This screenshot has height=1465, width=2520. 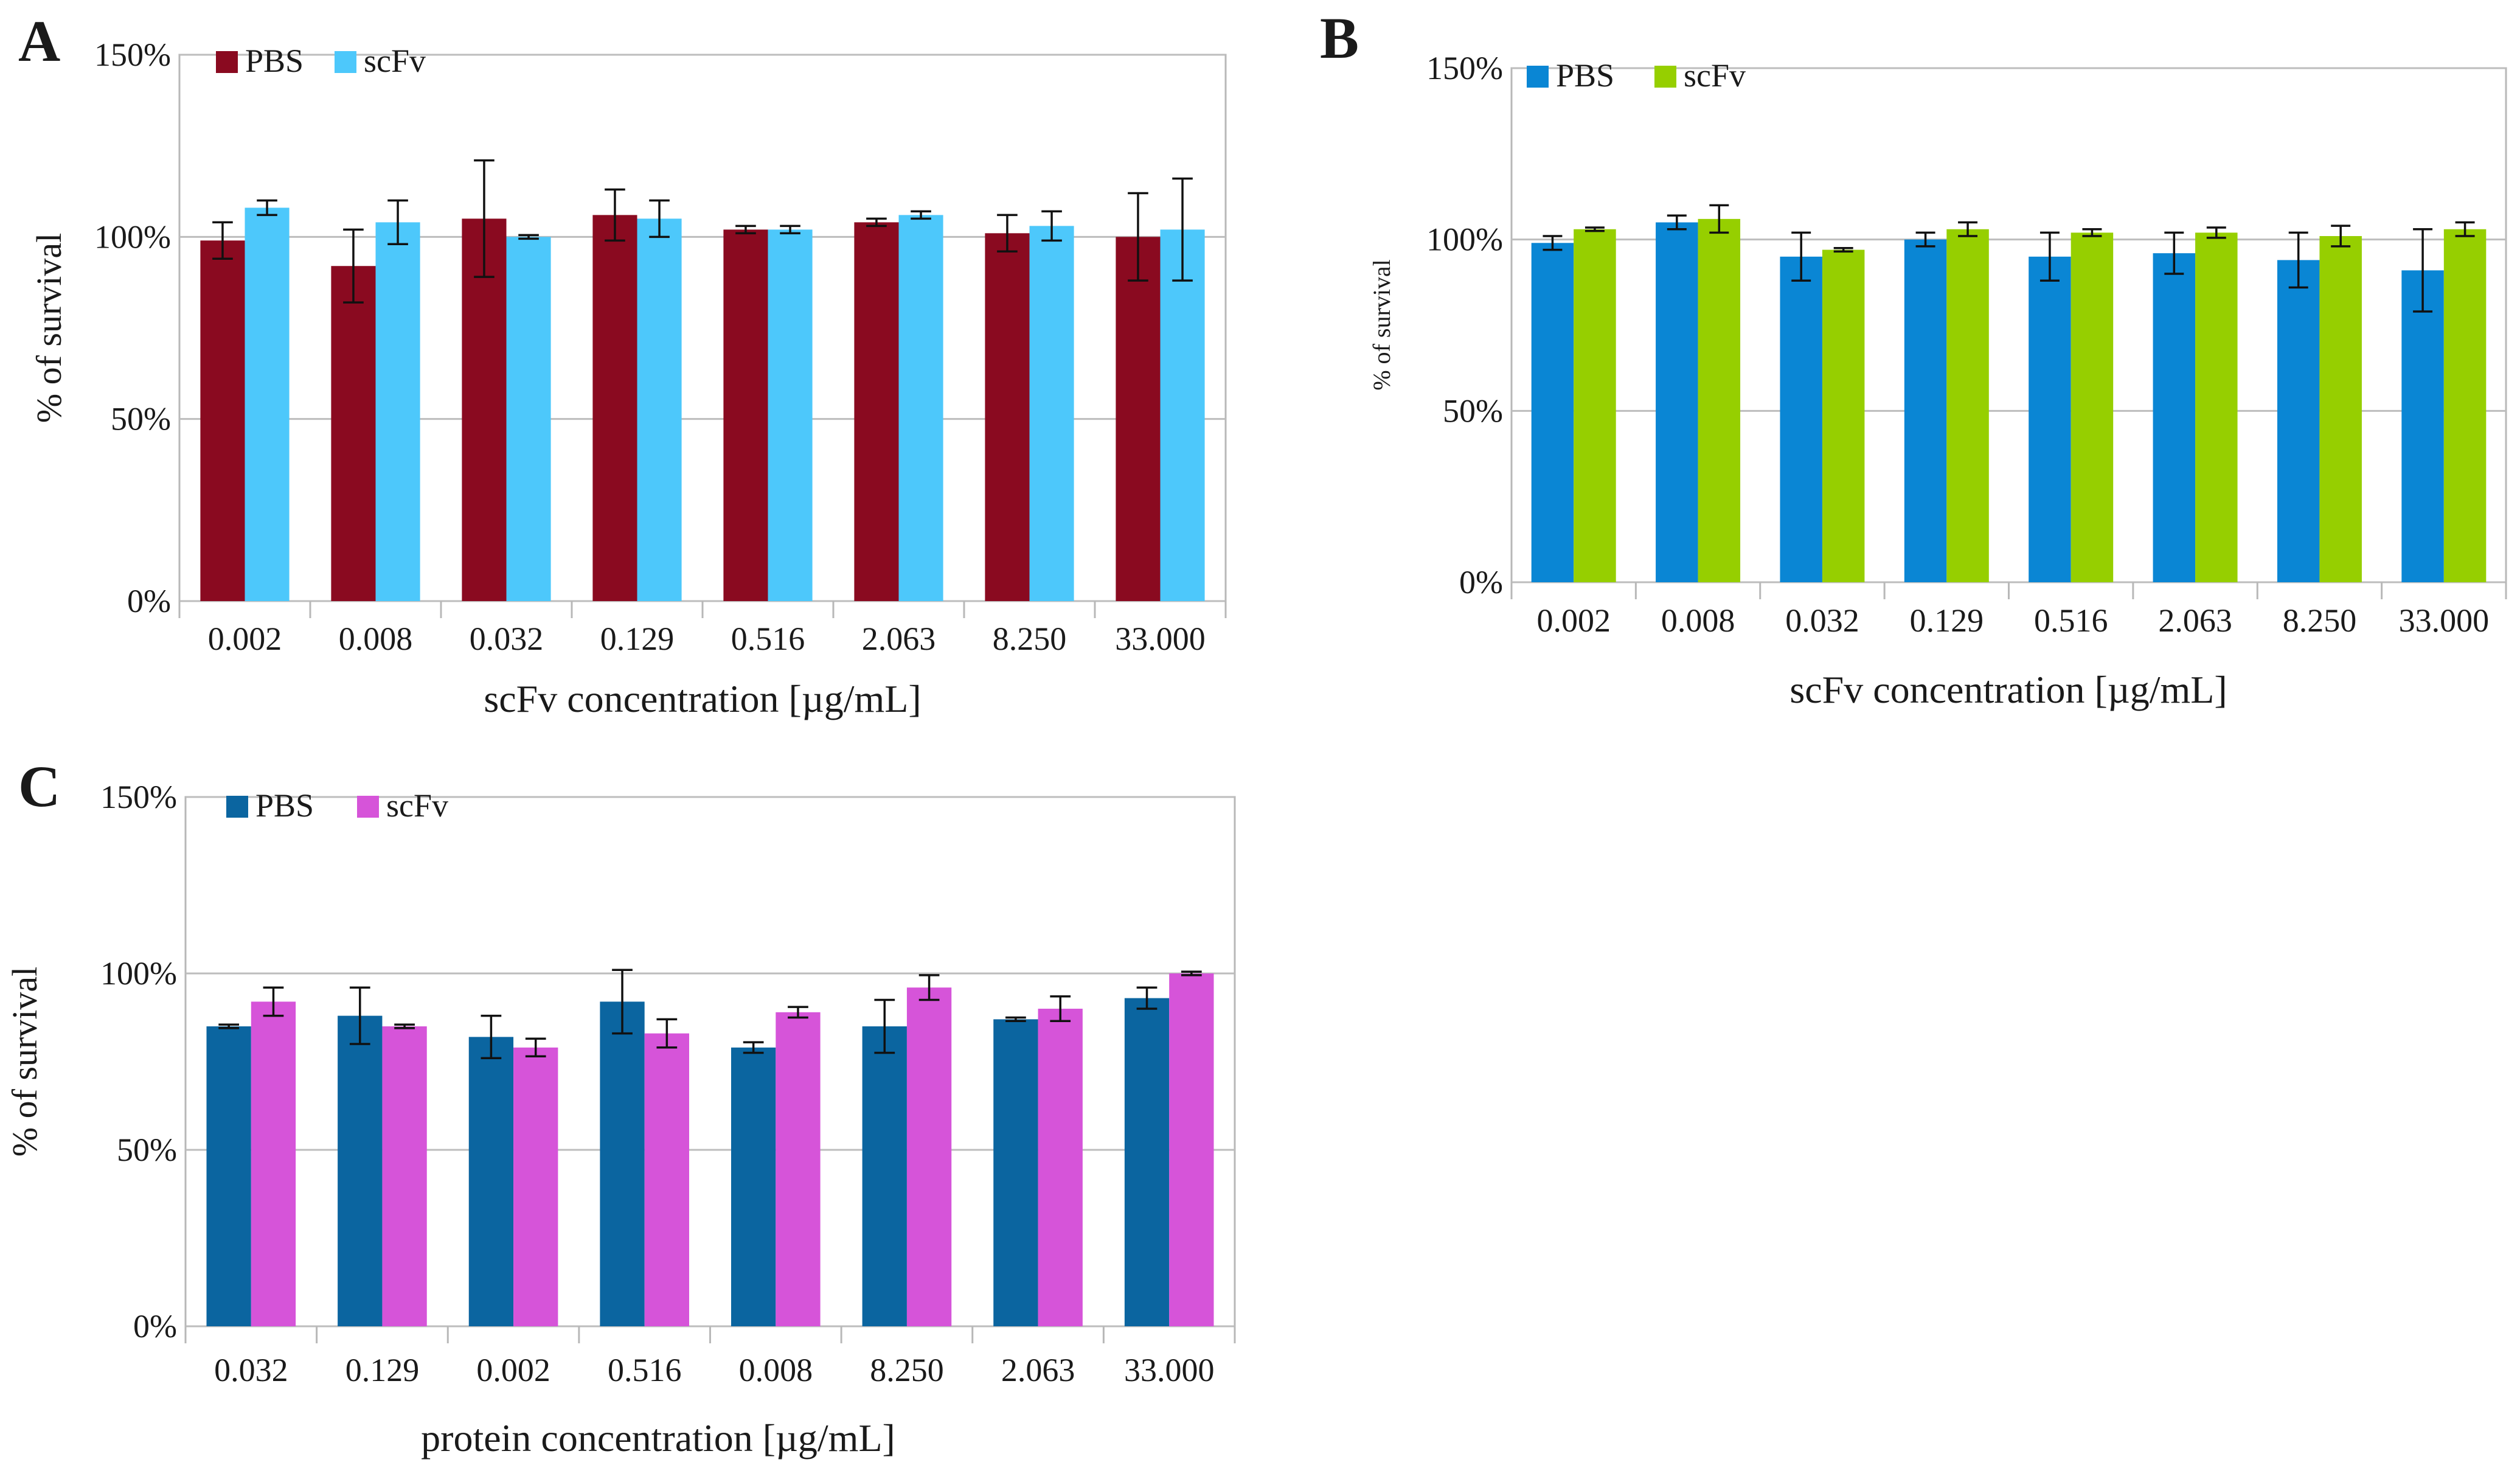 I want to click on panel-letter: A, so click(x=39, y=41).